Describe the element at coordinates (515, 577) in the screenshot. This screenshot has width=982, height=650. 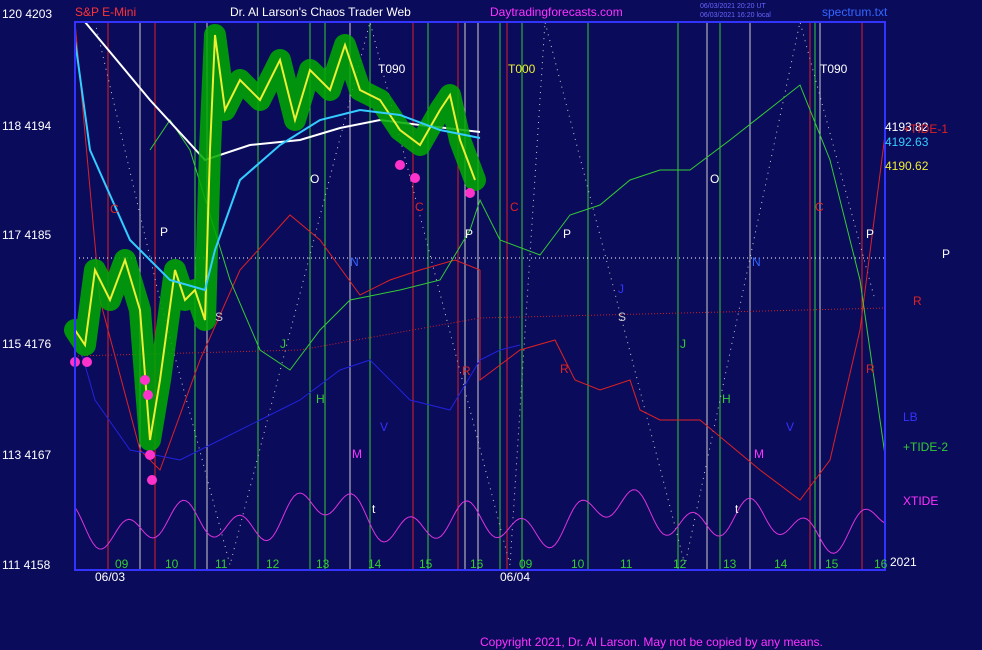
I see `date-label: 06/04` at that location.